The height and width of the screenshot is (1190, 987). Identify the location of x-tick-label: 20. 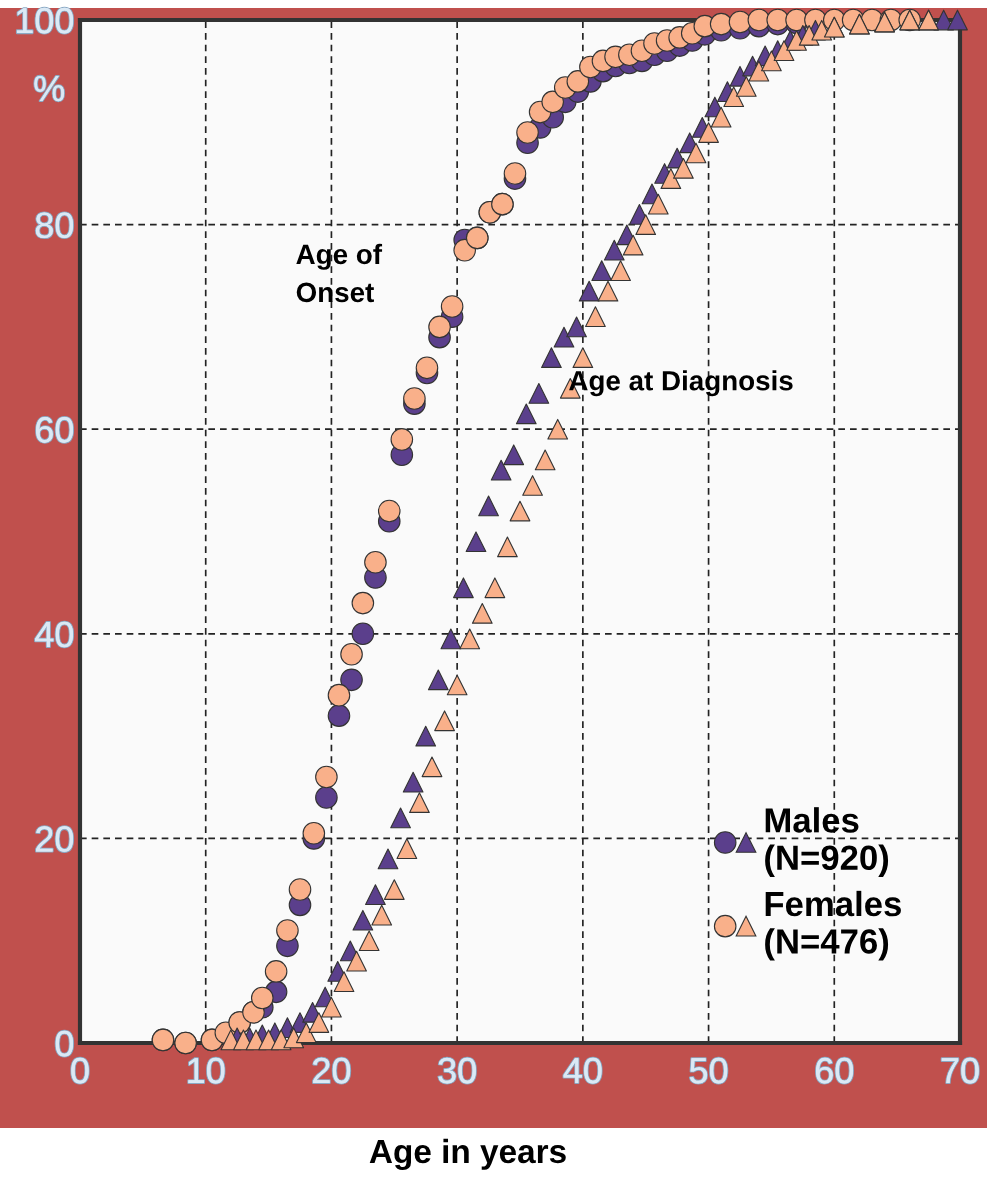
(332, 1070).